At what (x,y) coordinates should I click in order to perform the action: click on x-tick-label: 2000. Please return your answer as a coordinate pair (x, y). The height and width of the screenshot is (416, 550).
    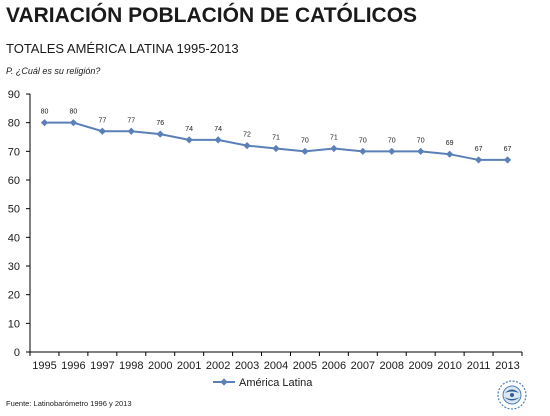
    Looking at the image, I should click on (160, 366).